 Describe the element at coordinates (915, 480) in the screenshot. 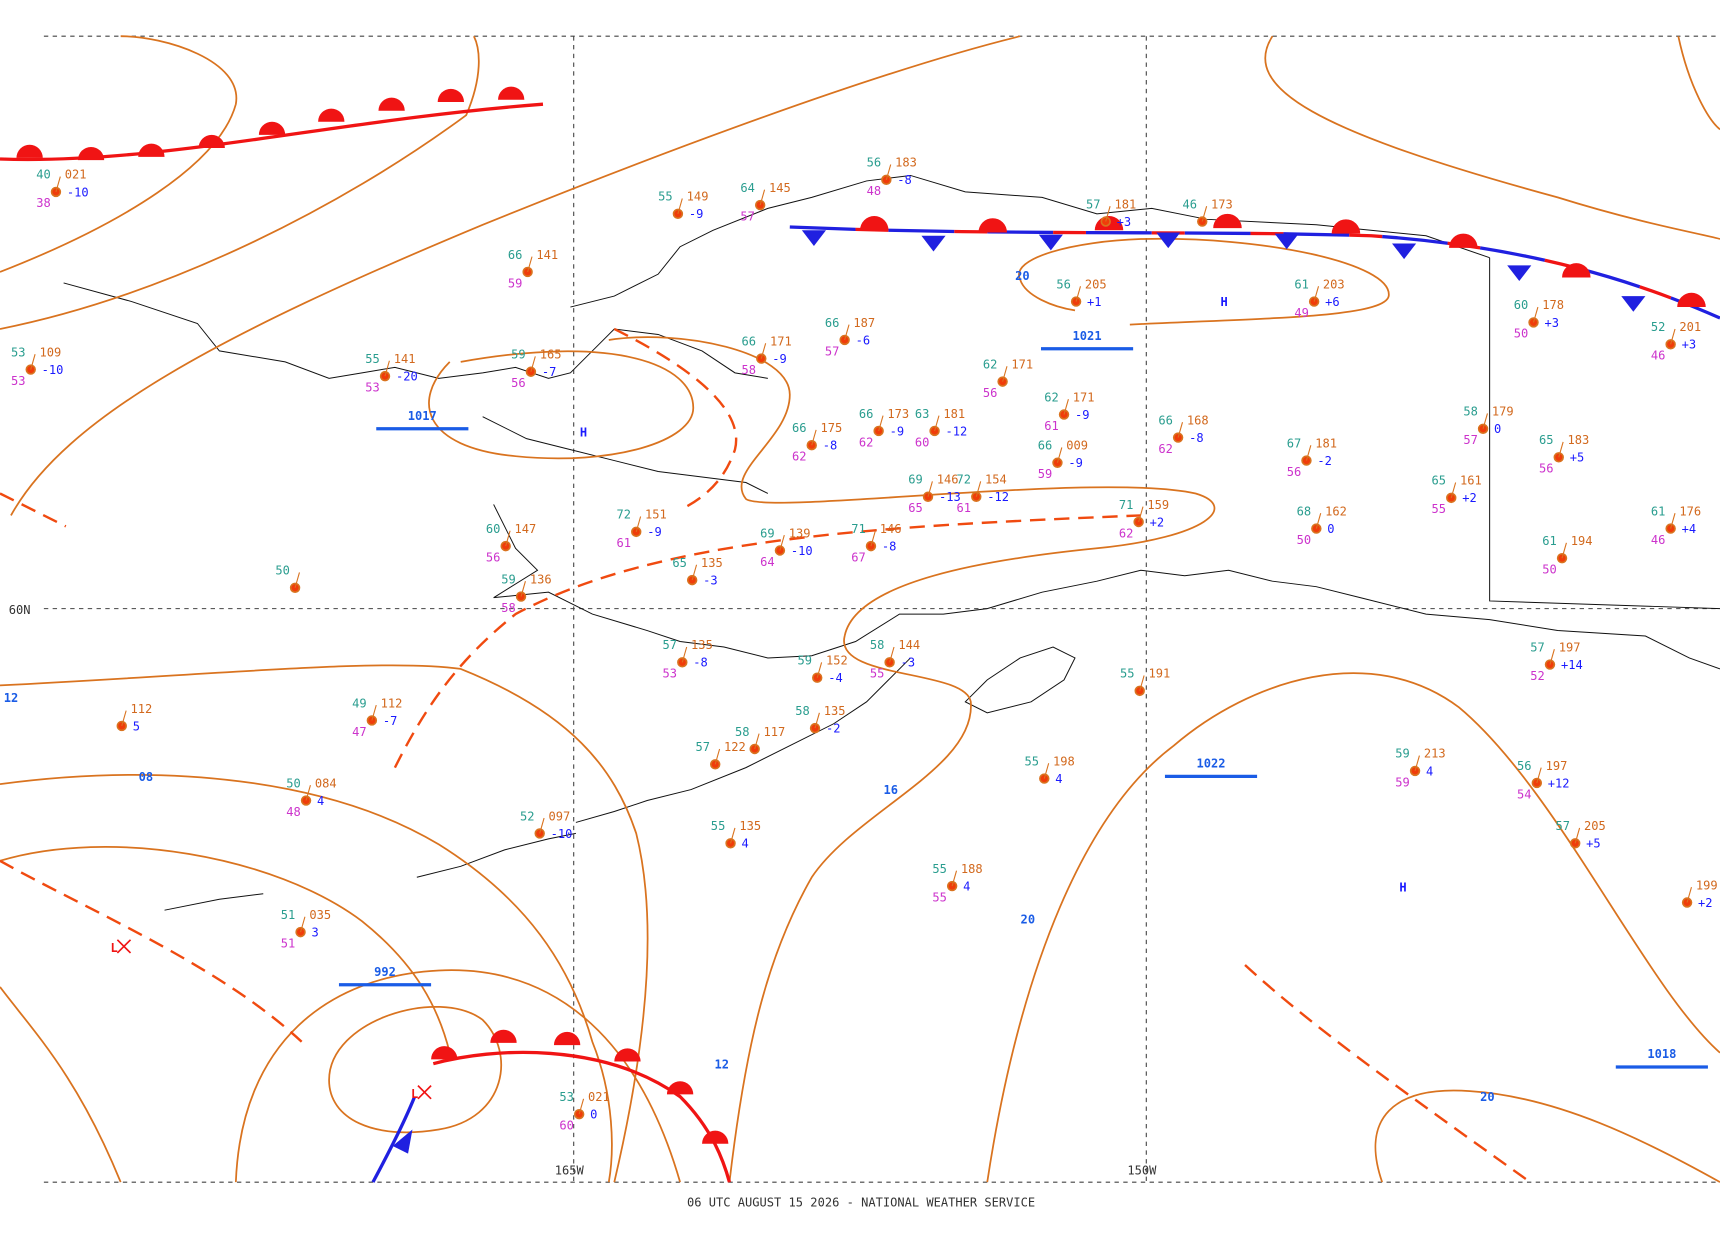

I see `temperature: 69` at that location.